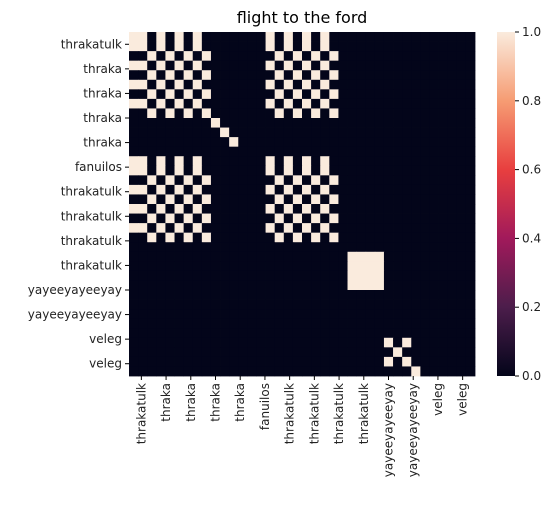 The image size is (554, 506). Describe the element at coordinates (364, 413) in the screenshot. I see `x-tick-label: thrakatulk` at that location.